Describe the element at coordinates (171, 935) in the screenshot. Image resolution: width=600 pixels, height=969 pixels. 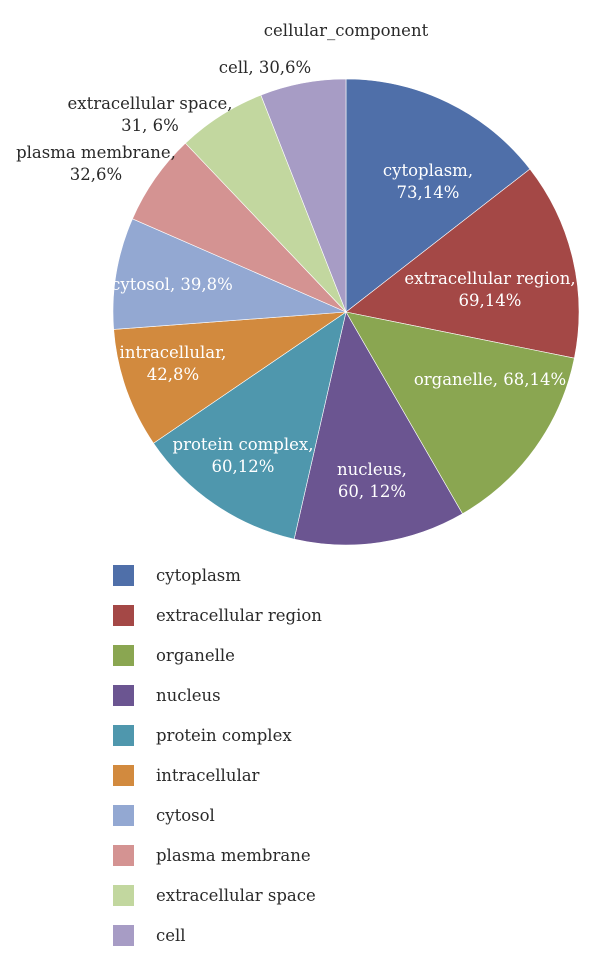
I see `legend-label-cell: cell` at that location.